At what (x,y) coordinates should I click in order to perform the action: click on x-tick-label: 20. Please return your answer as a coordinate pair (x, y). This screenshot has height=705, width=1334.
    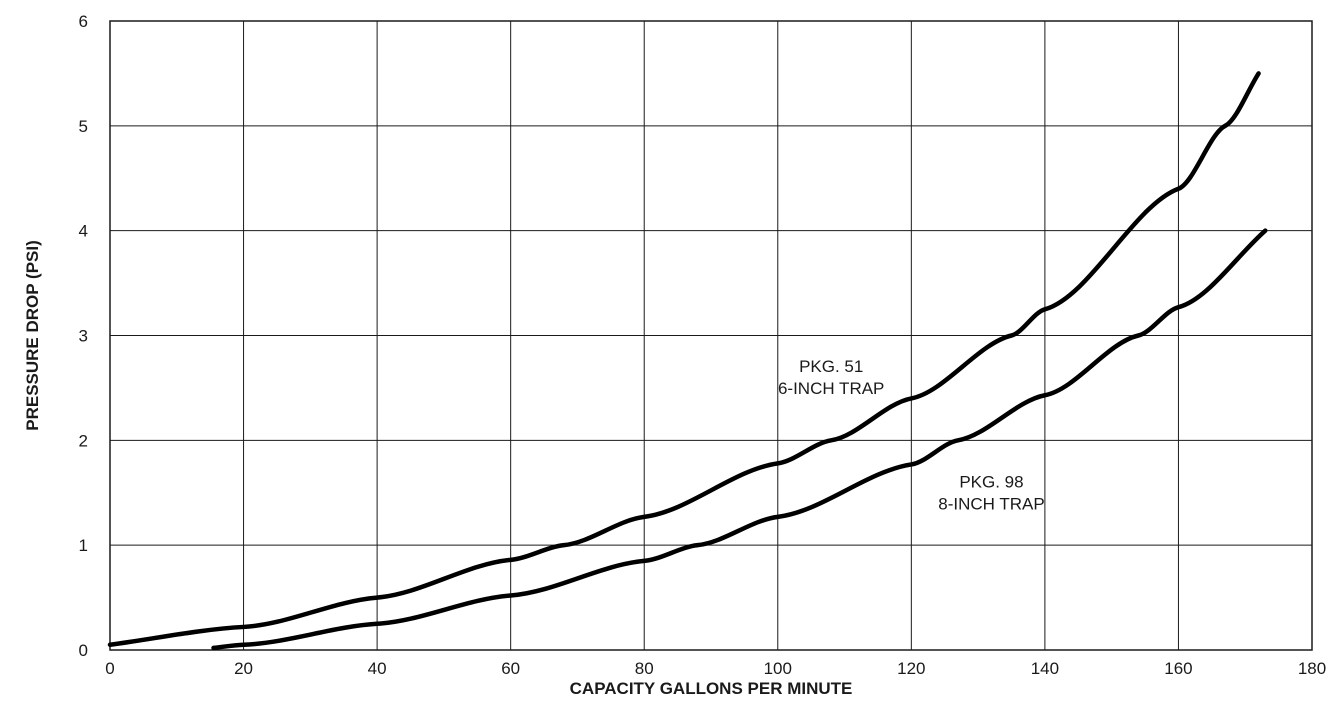
    Looking at the image, I should click on (243, 668).